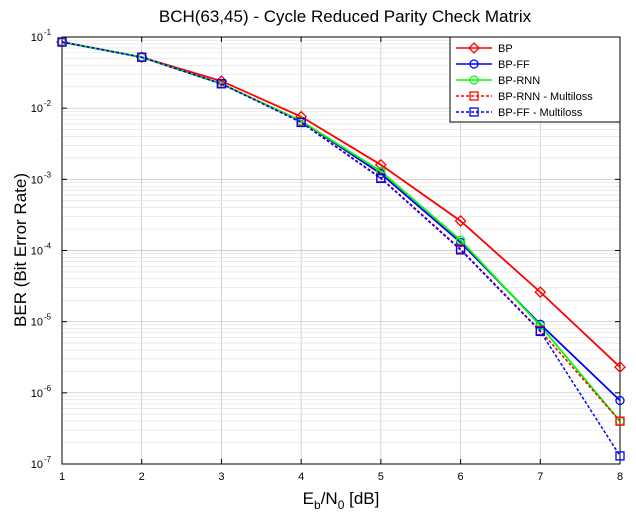 This screenshot has width=636, height=519. I want to click on legend-label: BP, so click(505, 49).